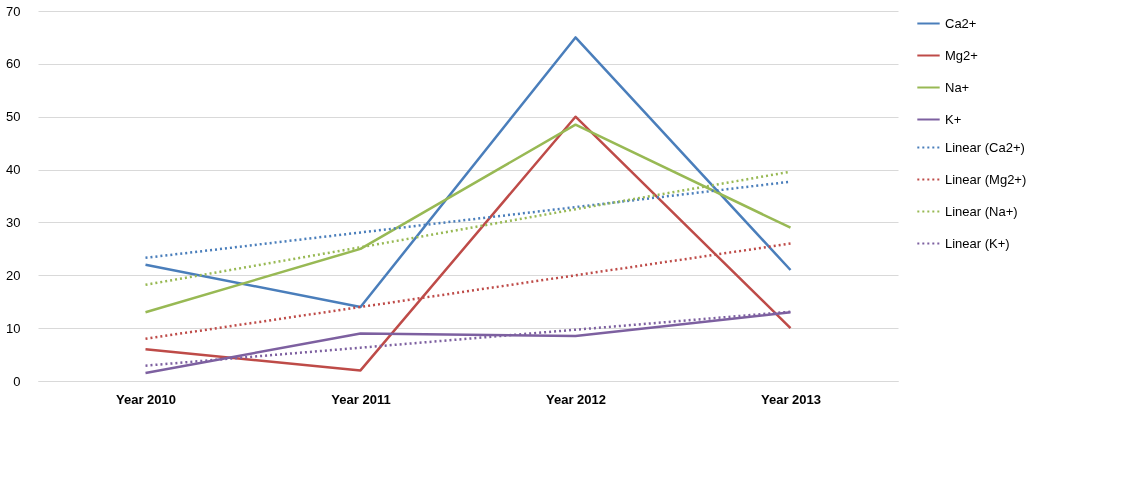  Describe the element at coordinates (146, 399) in the screenshot. I see `x-tick-label: Year 2010` at that location.